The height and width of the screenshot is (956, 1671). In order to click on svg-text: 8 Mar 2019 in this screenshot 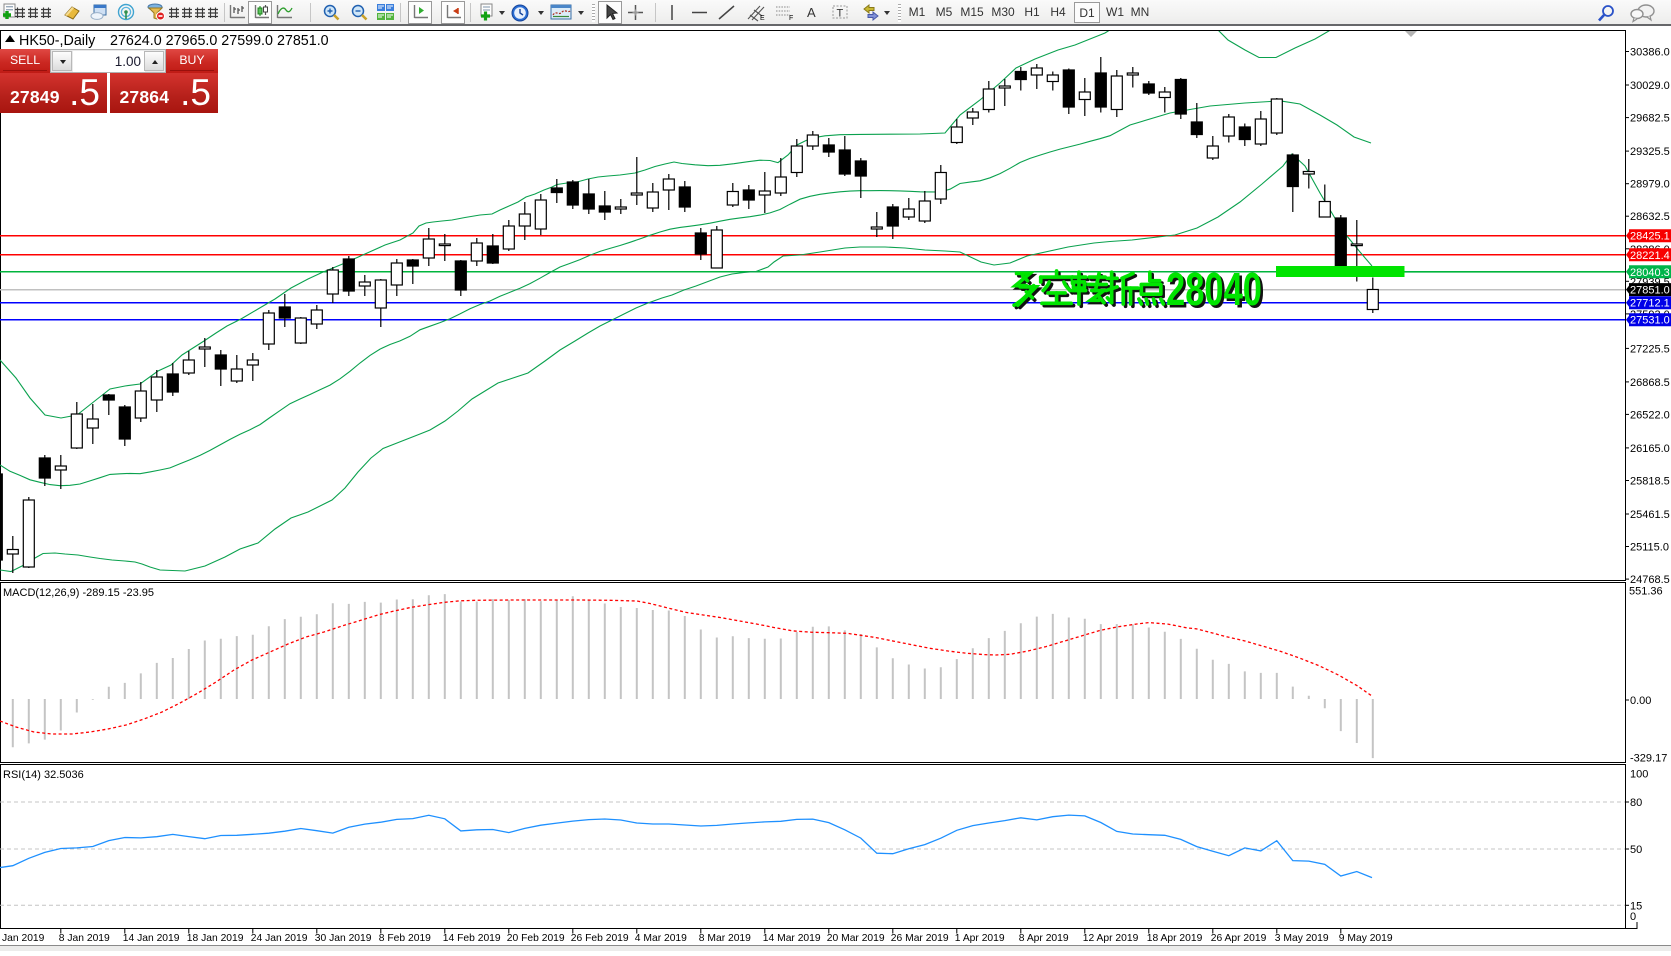, I will do `click(725, 938)`.